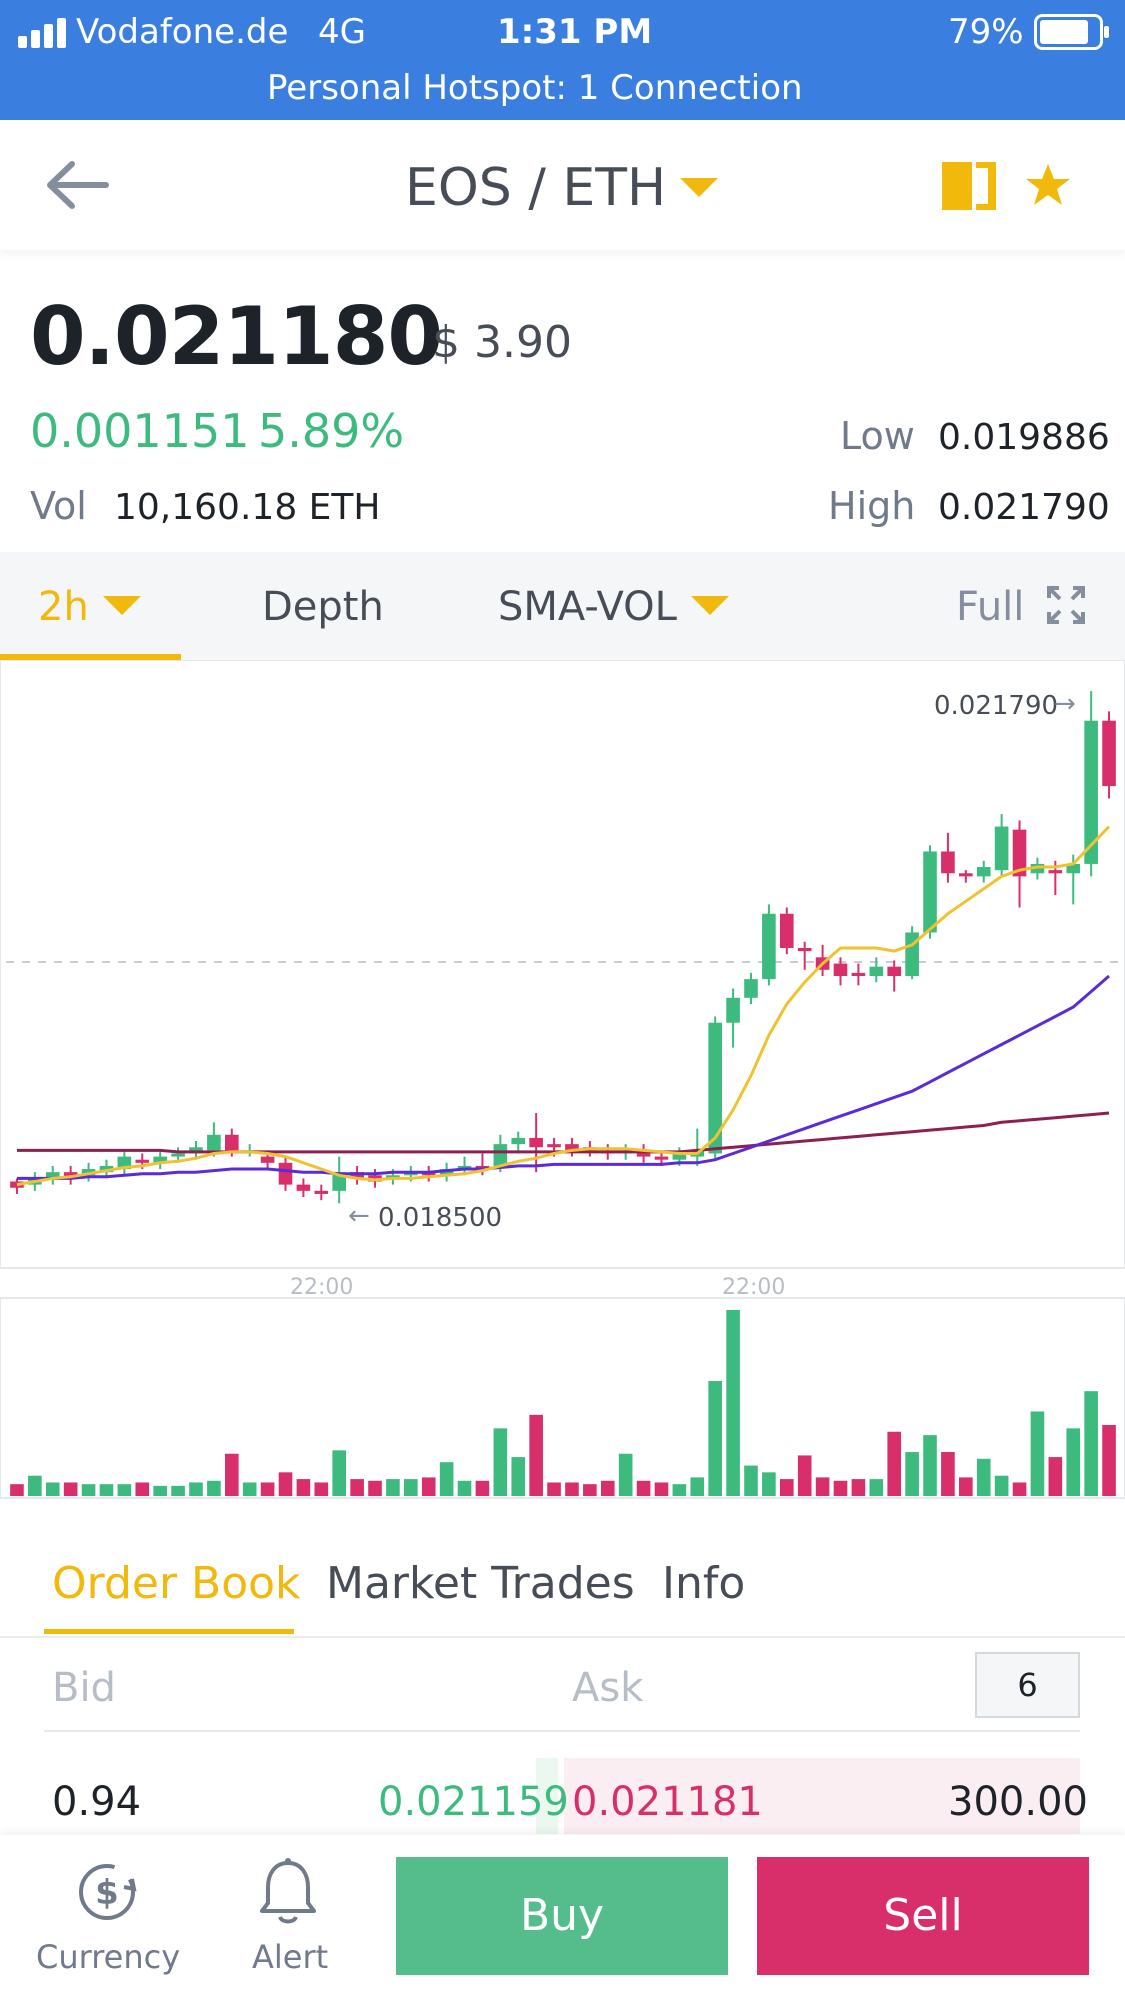  I want to click on high-value: 0.021790, so click(1024, 507).